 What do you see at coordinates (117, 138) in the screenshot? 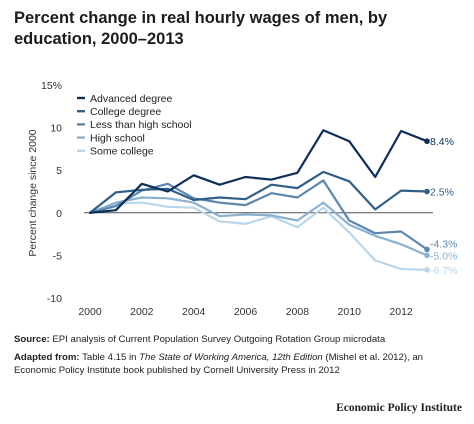
I see `legend-label: High school` at bounding box center [117, 138].